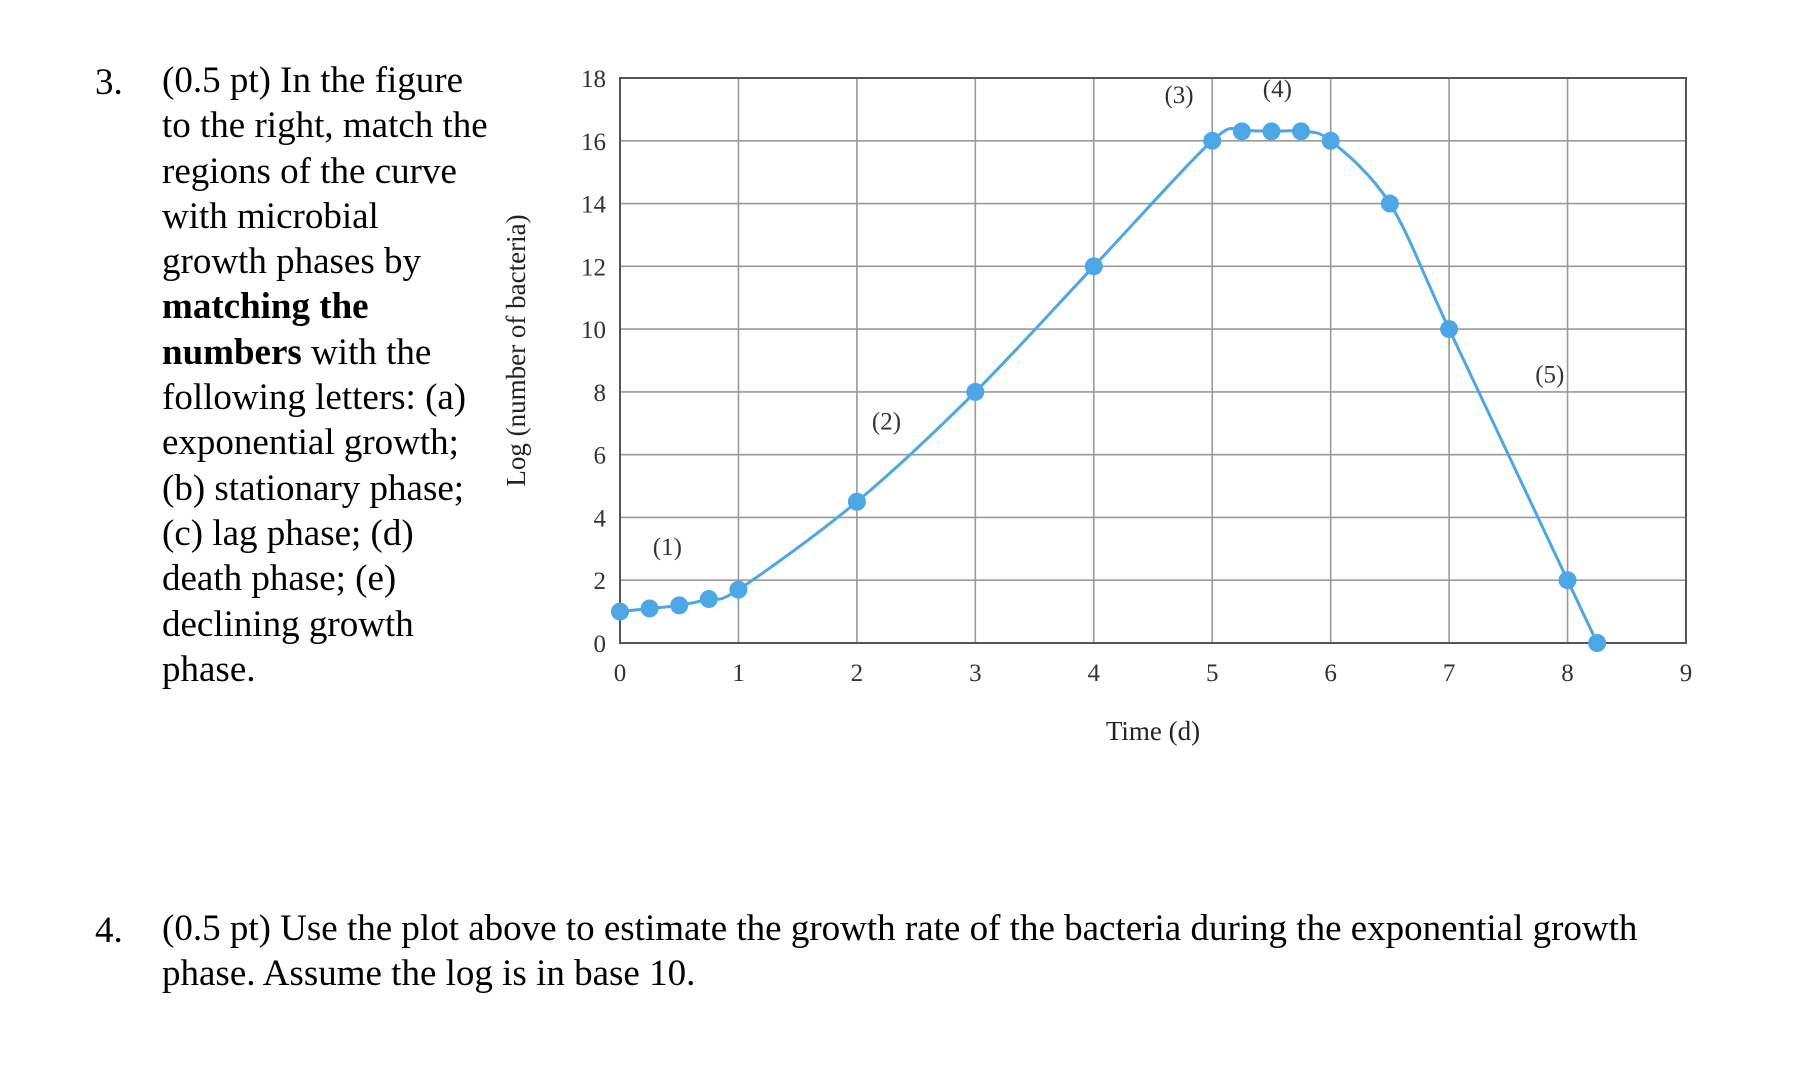 The width and height of the screenshot is (1802, 1080). I want to click on y-tick-label: 16, so click(593, 142).